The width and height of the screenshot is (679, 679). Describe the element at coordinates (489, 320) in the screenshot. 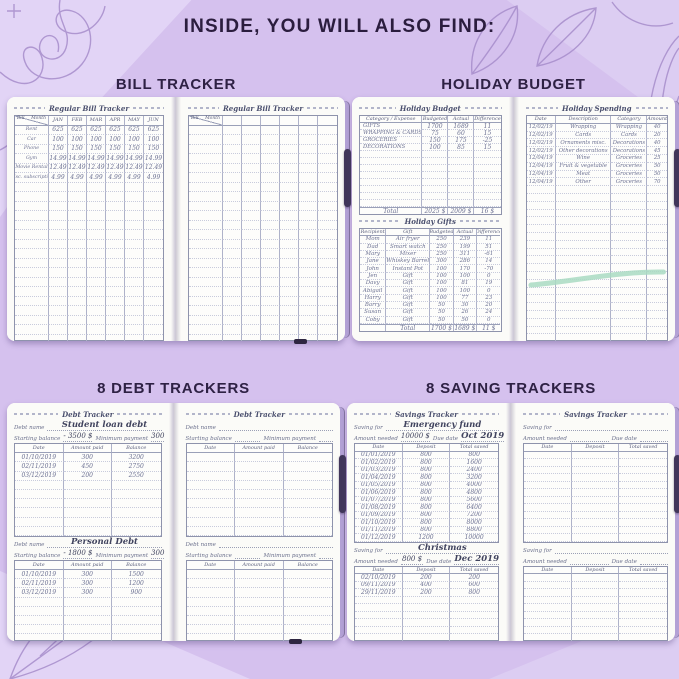

I see `table-cell: 0` at that location.